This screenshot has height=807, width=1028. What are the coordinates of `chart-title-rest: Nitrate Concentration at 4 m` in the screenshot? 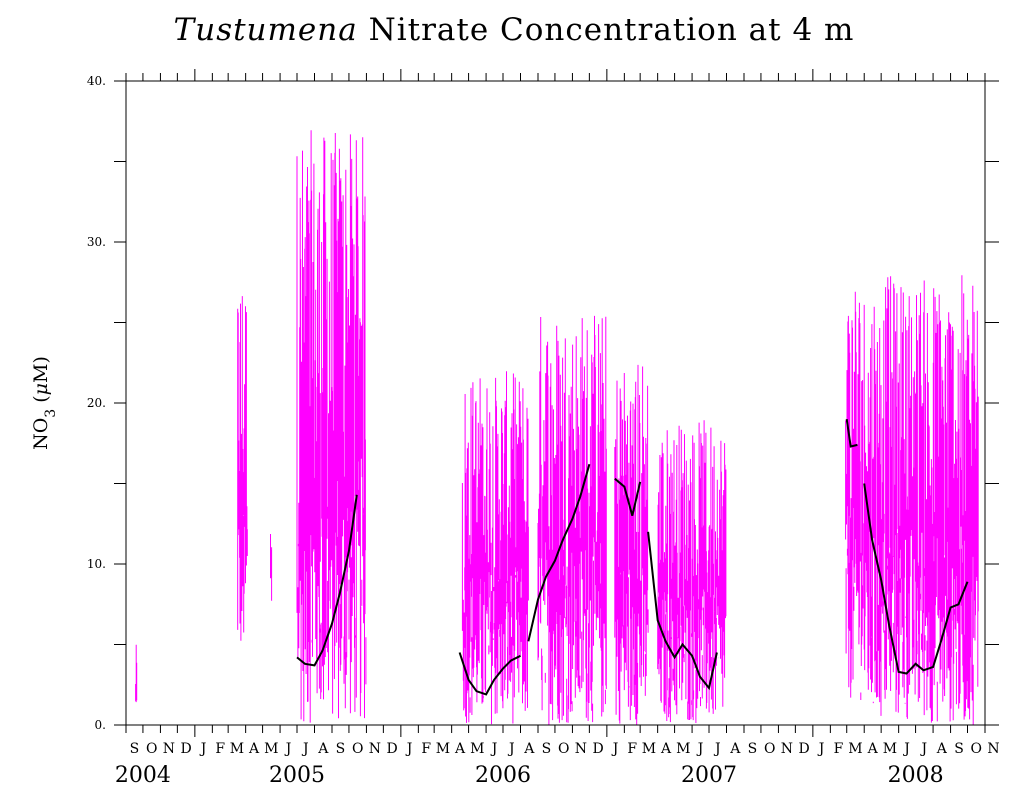 It's located at (606, 30).